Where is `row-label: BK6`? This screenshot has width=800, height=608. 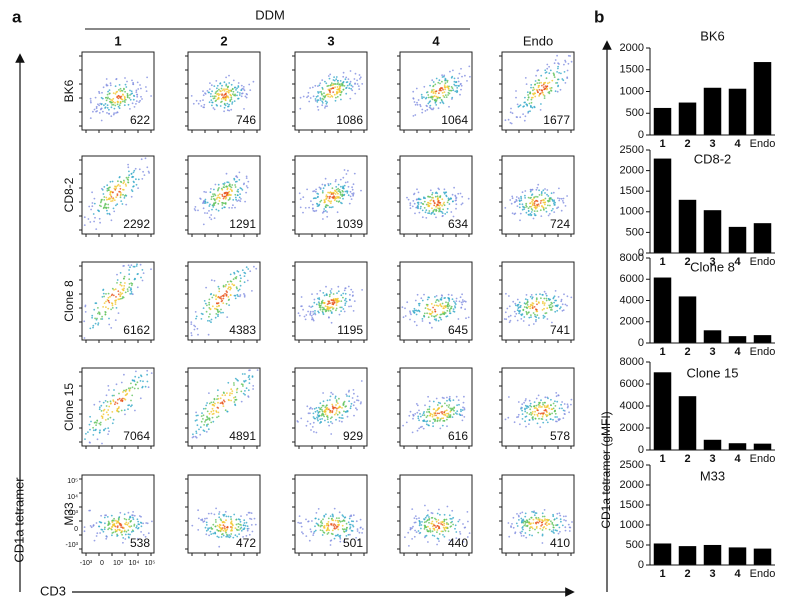 row-label: BK6 is located at coordinates (69, 90).